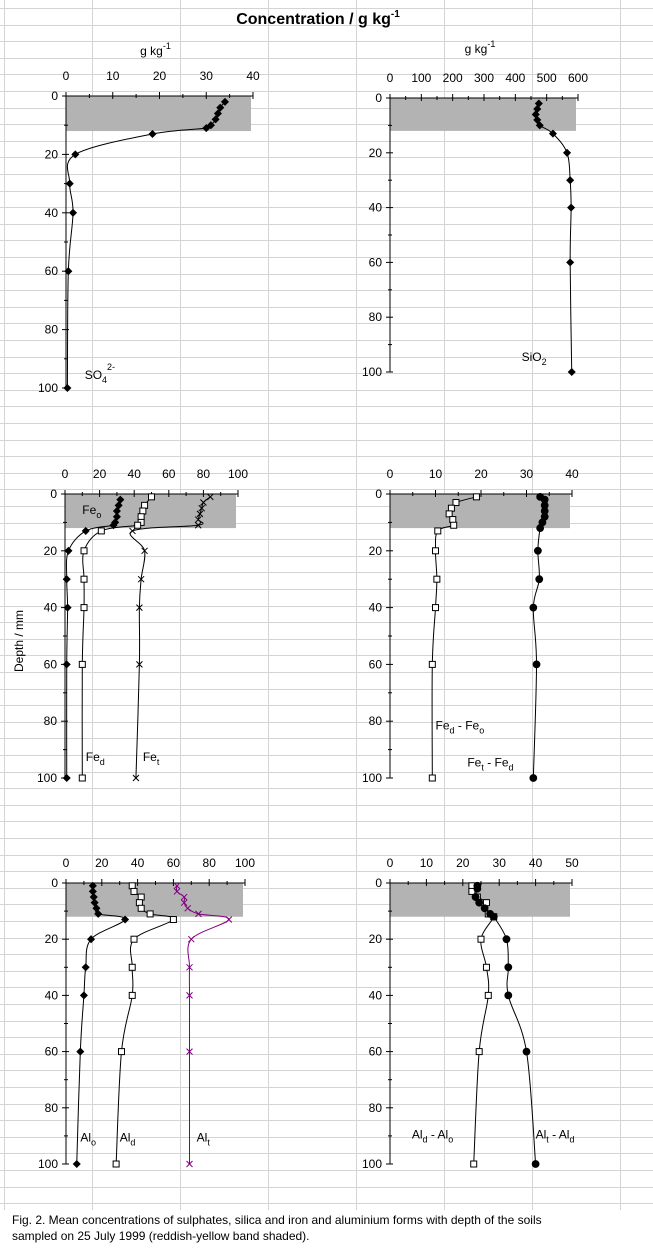  I want to click on axes-al_diff, so click(479, 1022).